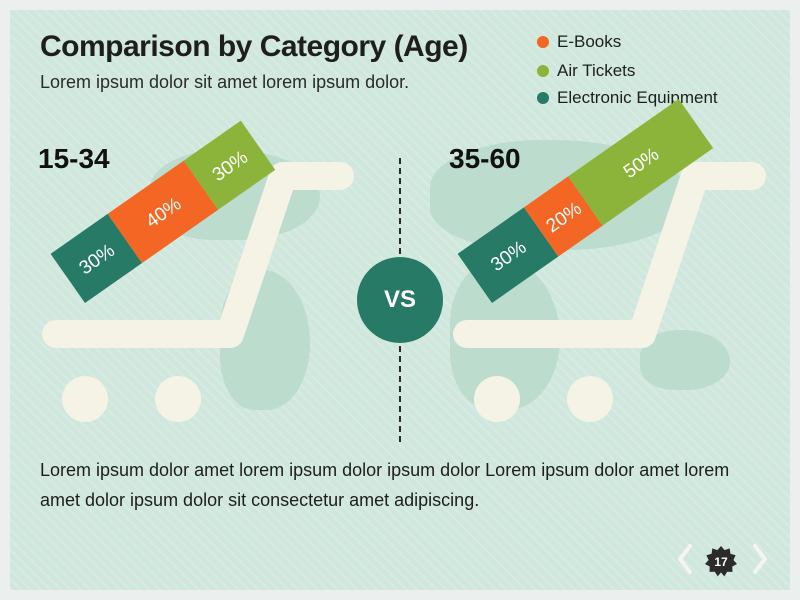  Describe the element at coordinates (685, 360) in the screenshot. I see `world-map-australia` at that location.